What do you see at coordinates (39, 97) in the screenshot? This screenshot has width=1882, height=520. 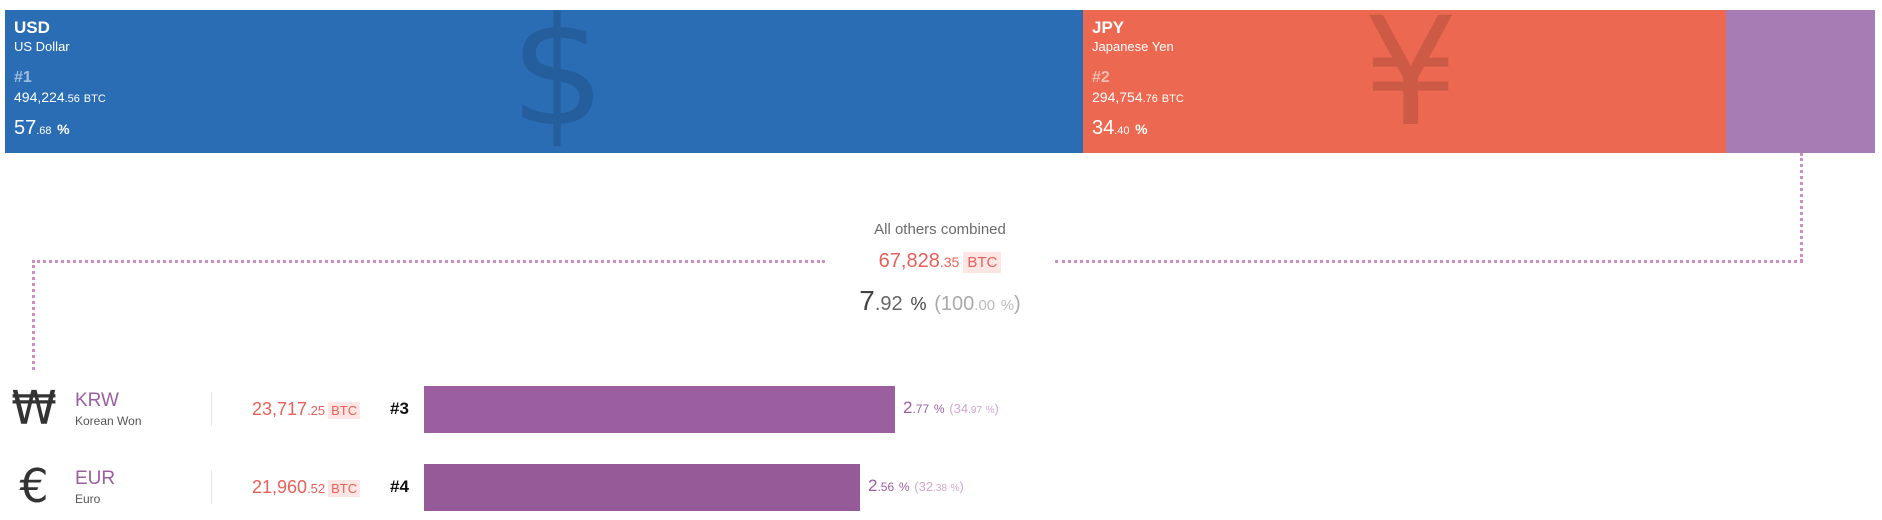 I see `btc-int: 494,224` at bounding box center [39, 97].